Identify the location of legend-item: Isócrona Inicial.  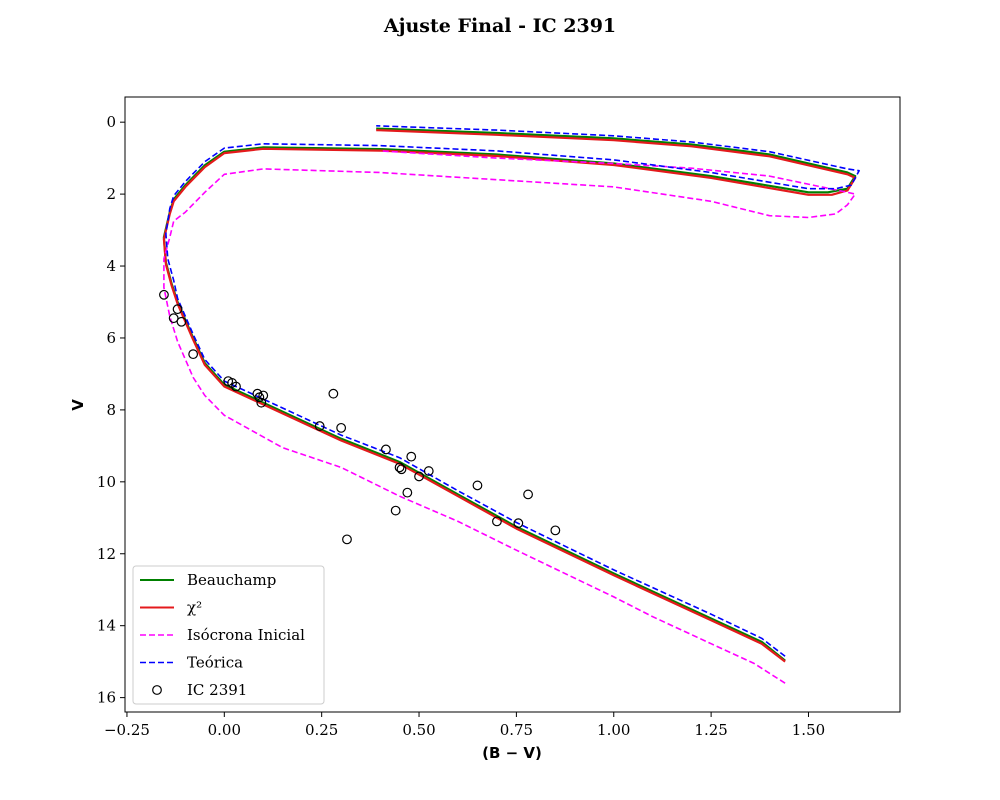
(222, 635).